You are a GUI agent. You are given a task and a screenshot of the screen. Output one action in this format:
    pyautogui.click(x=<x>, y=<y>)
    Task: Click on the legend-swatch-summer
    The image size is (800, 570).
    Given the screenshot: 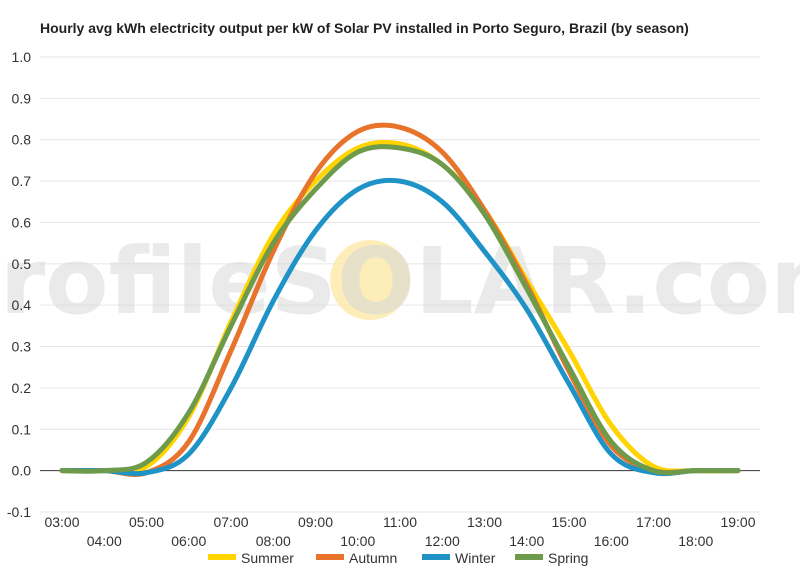 What is the action you would take?
    pyautogui.click(x=222, y=557)
    